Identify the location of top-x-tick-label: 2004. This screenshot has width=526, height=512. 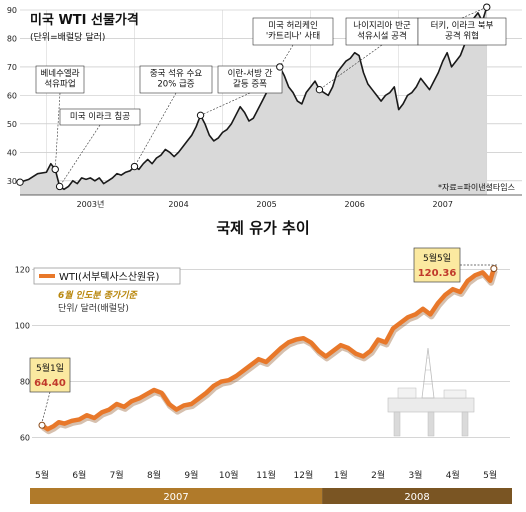
(178, 204).